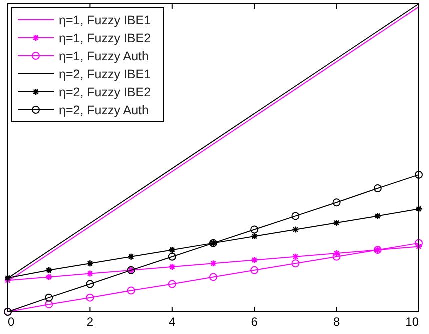 The width and height of the screenshot is (429, 334). What do you see at coordinates (104, 57) in the screenshot?
I see `legend-label: η=1, Fuzzy Auth` at bounding box center [104, 57].